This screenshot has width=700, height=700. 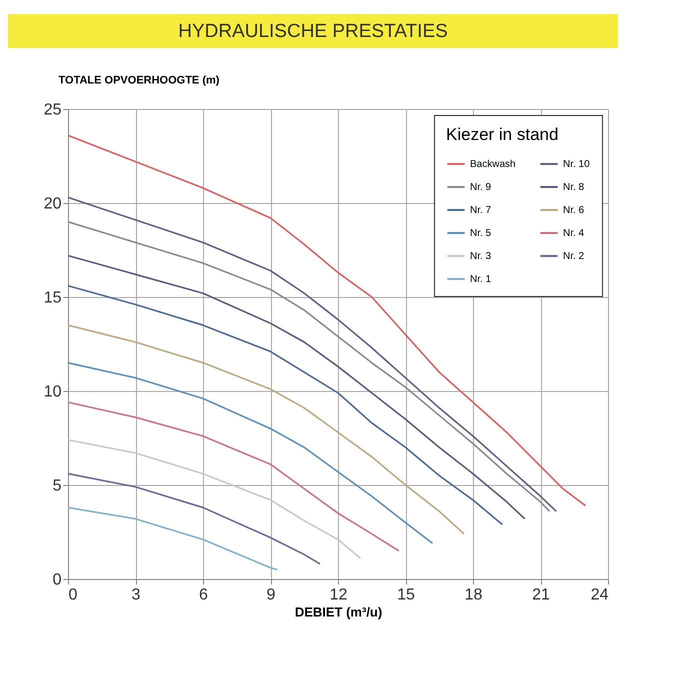 What do you see at coordinates (502, 134) in the screenshot?
I see `legend-title: Kiezer in stand` at bounding box center [502, 134].